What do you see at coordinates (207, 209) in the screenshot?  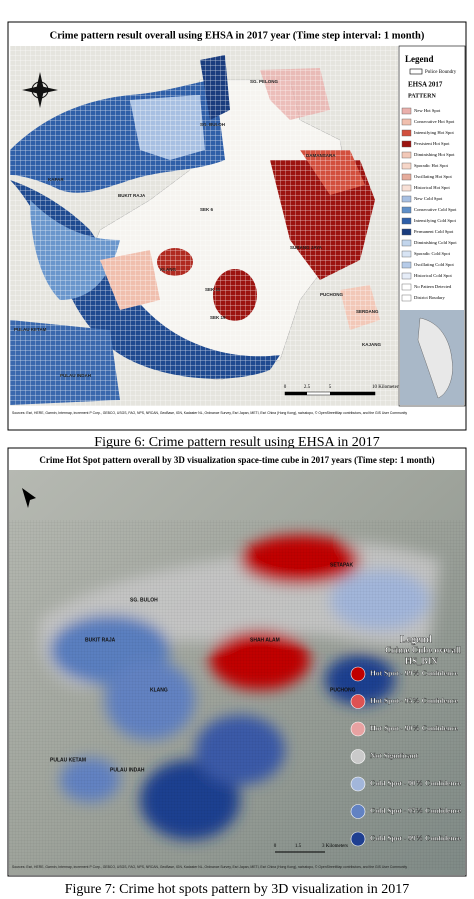 I see `place-label: SEK 6` at bounding box center [207, 209].